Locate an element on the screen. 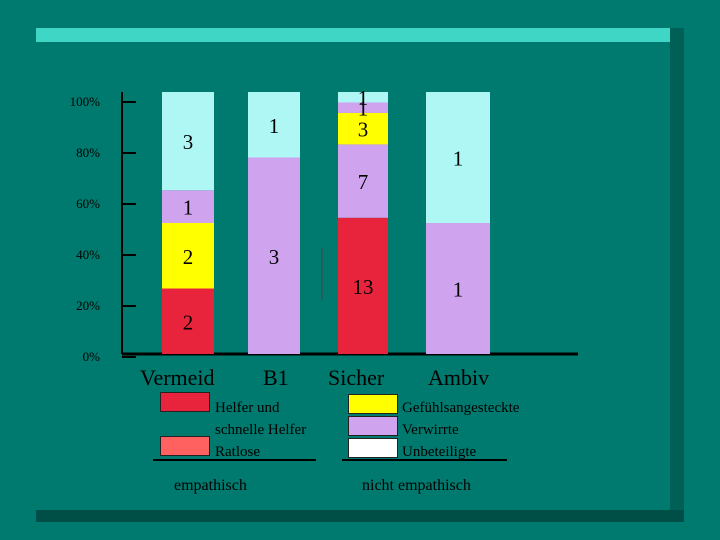  frame-top-bevel is located at coordinates (360, 35).